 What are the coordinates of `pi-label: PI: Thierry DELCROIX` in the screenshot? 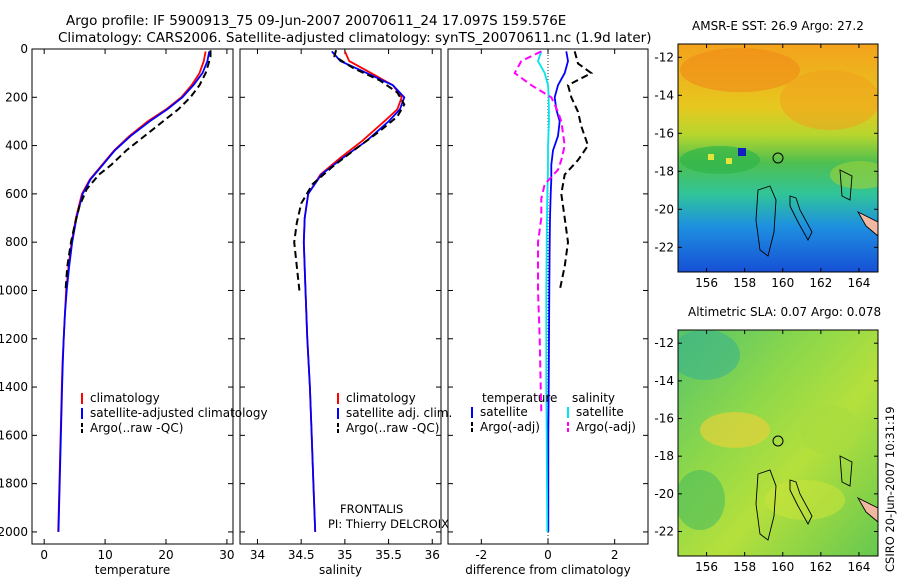 It's located at (389, 524).